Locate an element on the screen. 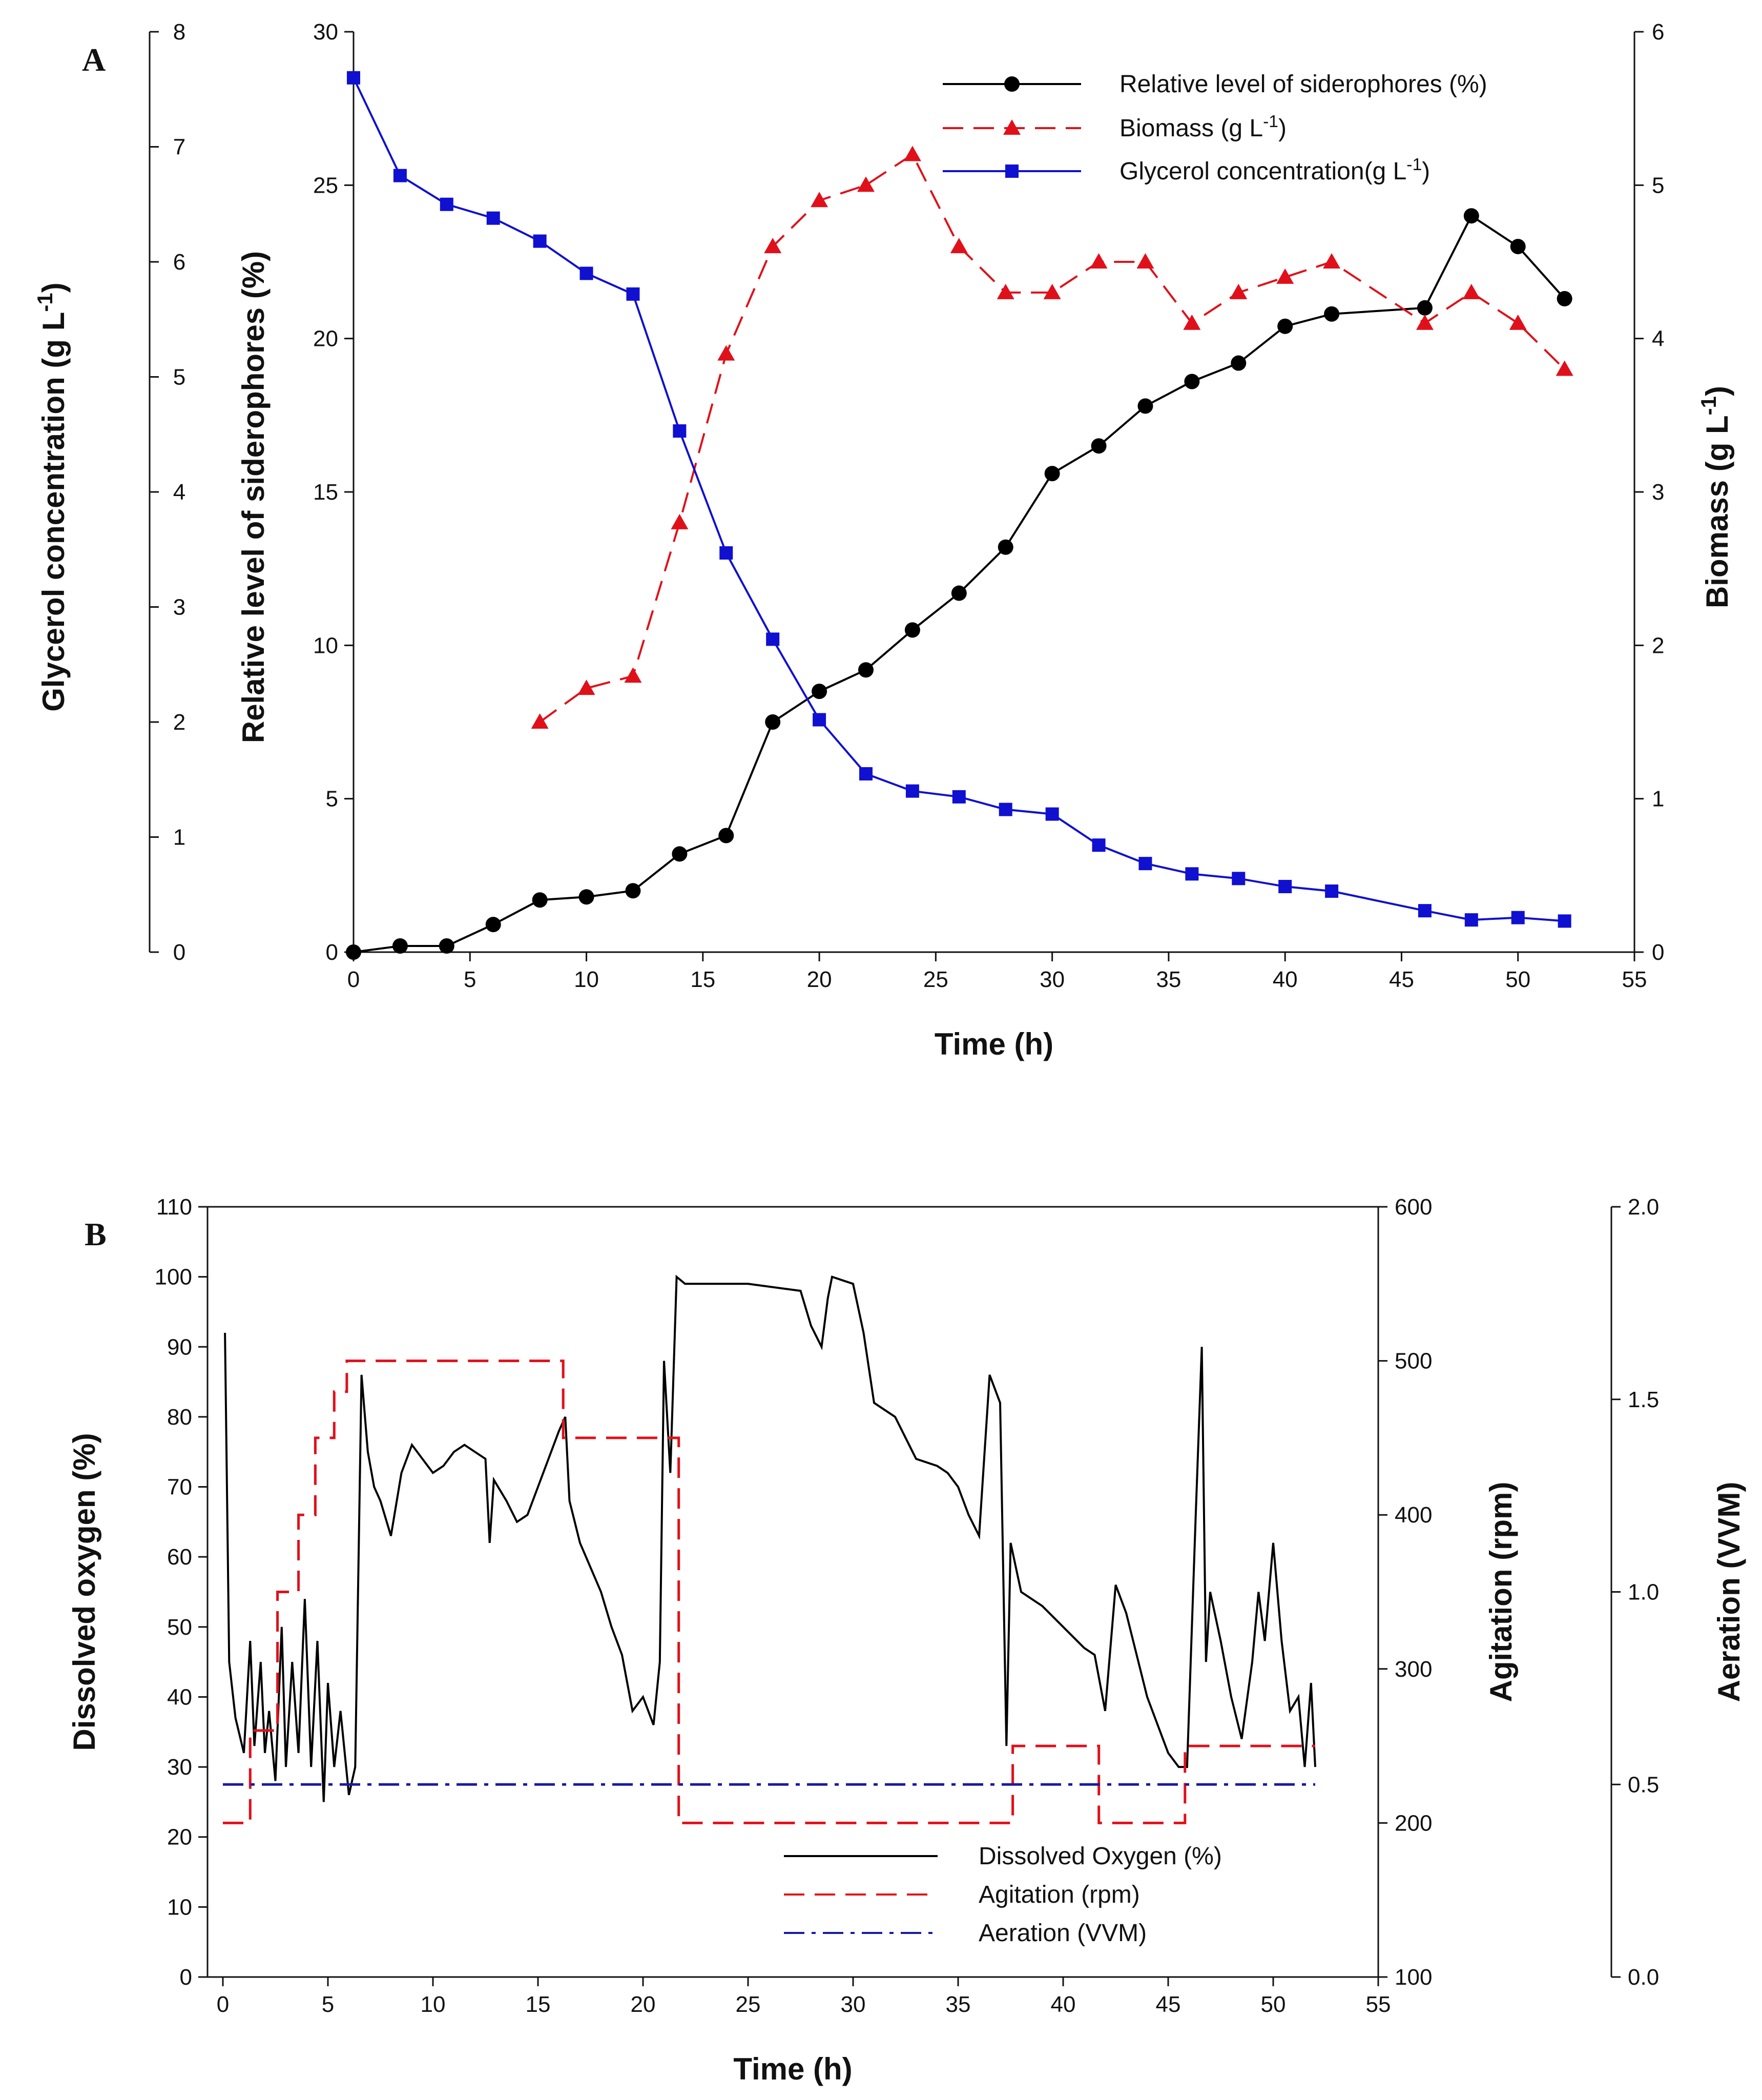  legend-label: Biomass (g L-1) is located at coordinates (1203, 127).